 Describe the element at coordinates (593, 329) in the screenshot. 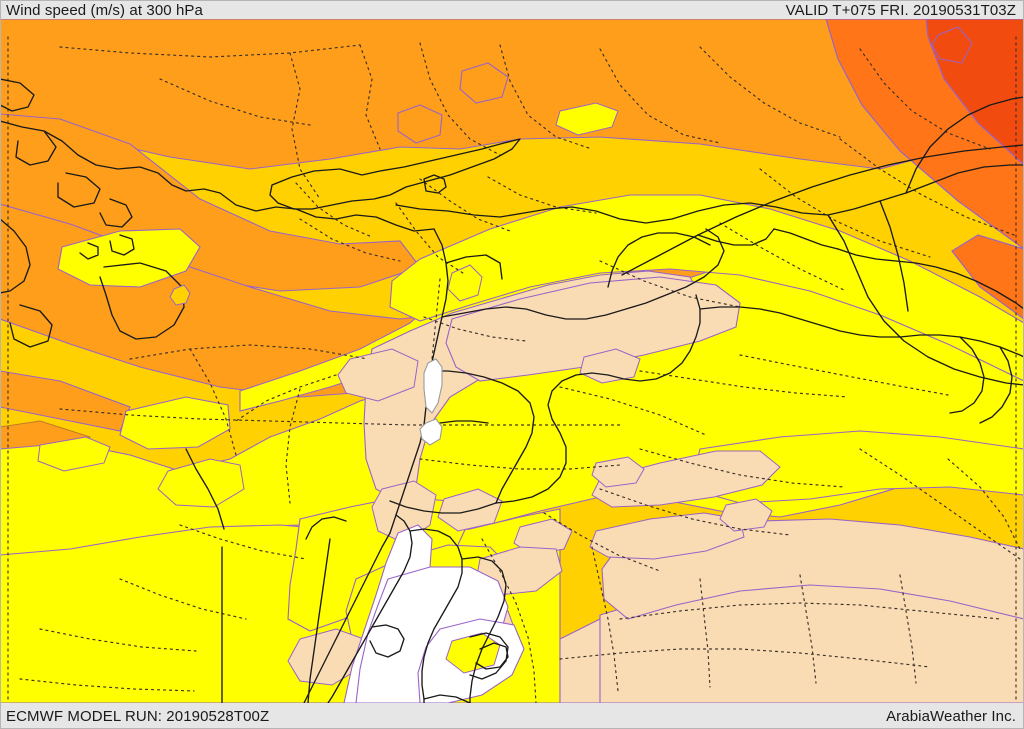

I see `contour-low-jordan-east` at that location.